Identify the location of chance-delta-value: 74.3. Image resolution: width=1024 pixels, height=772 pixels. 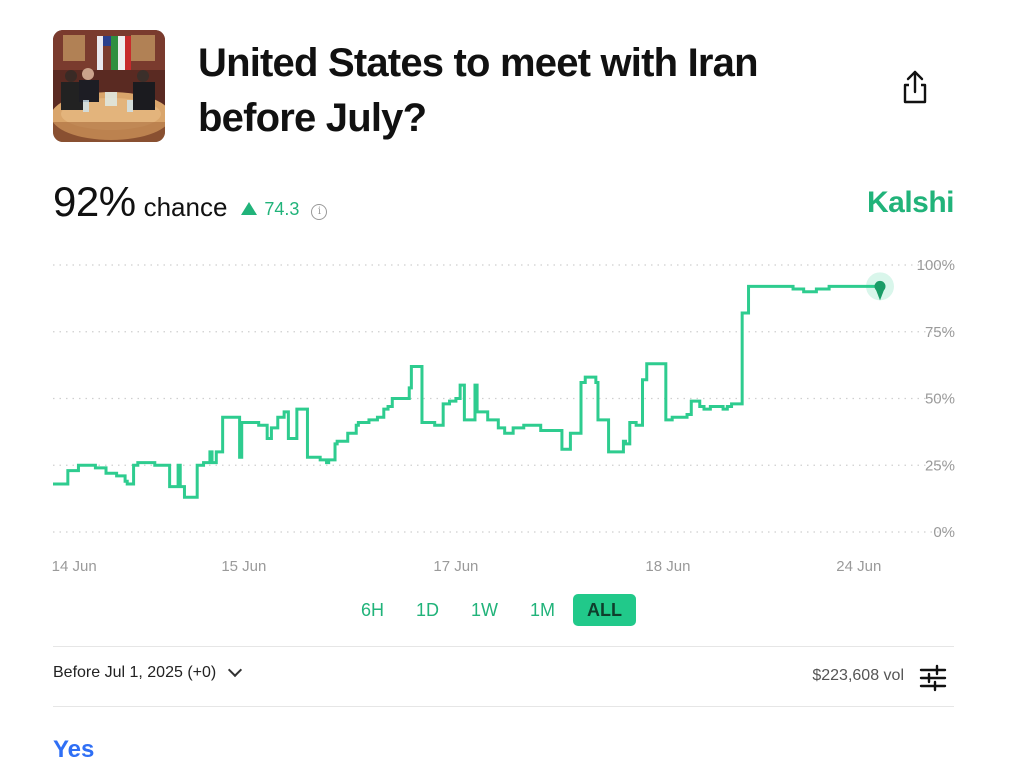
(282, 209).